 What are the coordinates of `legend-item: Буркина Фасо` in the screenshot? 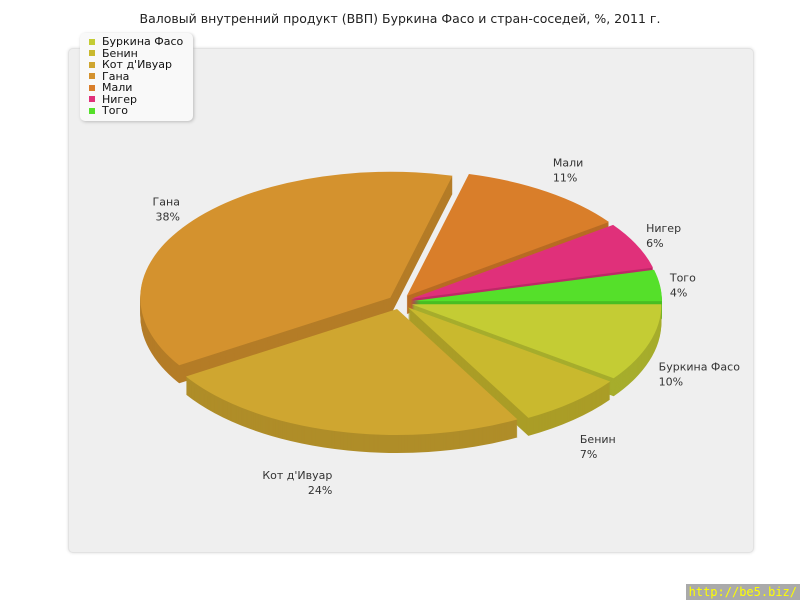 It's located at (136, 42).